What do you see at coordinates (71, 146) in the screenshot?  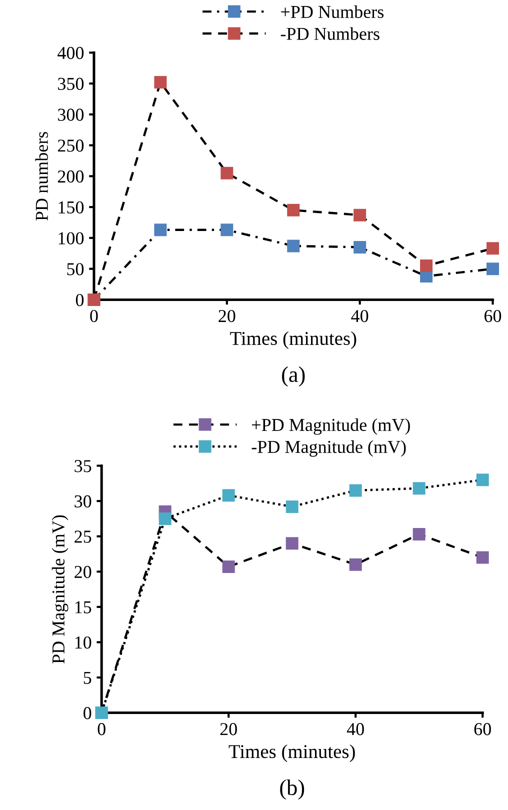 I see `y-tick-label: 250` at bounding box center [71, 146].